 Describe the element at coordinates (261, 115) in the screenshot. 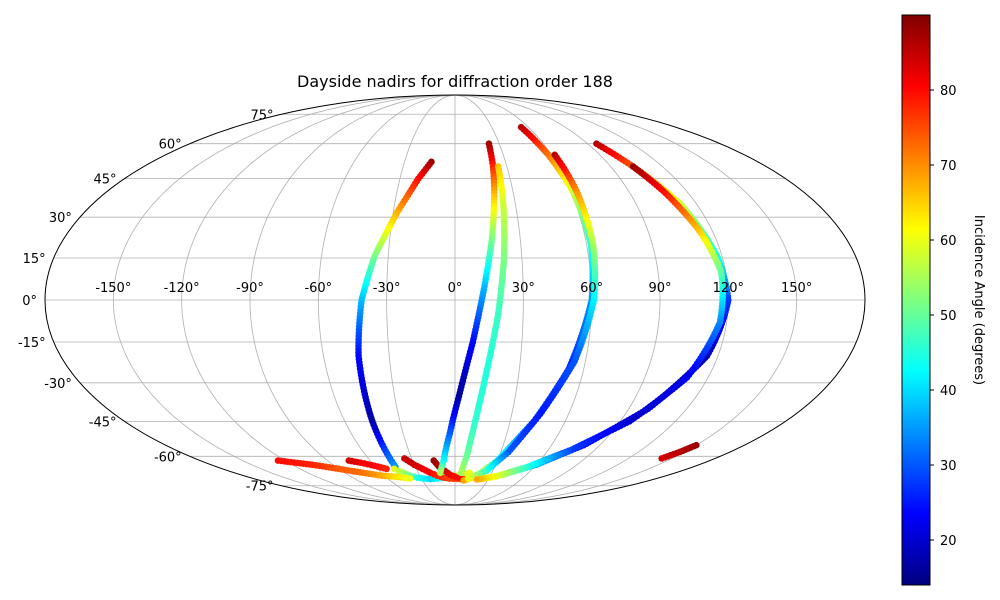

I see `latitude-tick-label: 75°` at that location.